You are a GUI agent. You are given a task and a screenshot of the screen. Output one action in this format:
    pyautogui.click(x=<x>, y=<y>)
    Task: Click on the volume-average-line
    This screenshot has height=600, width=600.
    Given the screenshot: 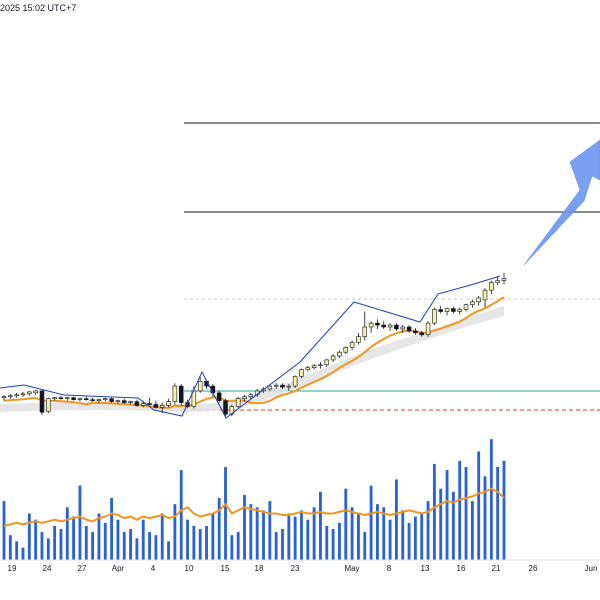 What is the action you would take?
    pyautogui.click(x=254, y=507)
    